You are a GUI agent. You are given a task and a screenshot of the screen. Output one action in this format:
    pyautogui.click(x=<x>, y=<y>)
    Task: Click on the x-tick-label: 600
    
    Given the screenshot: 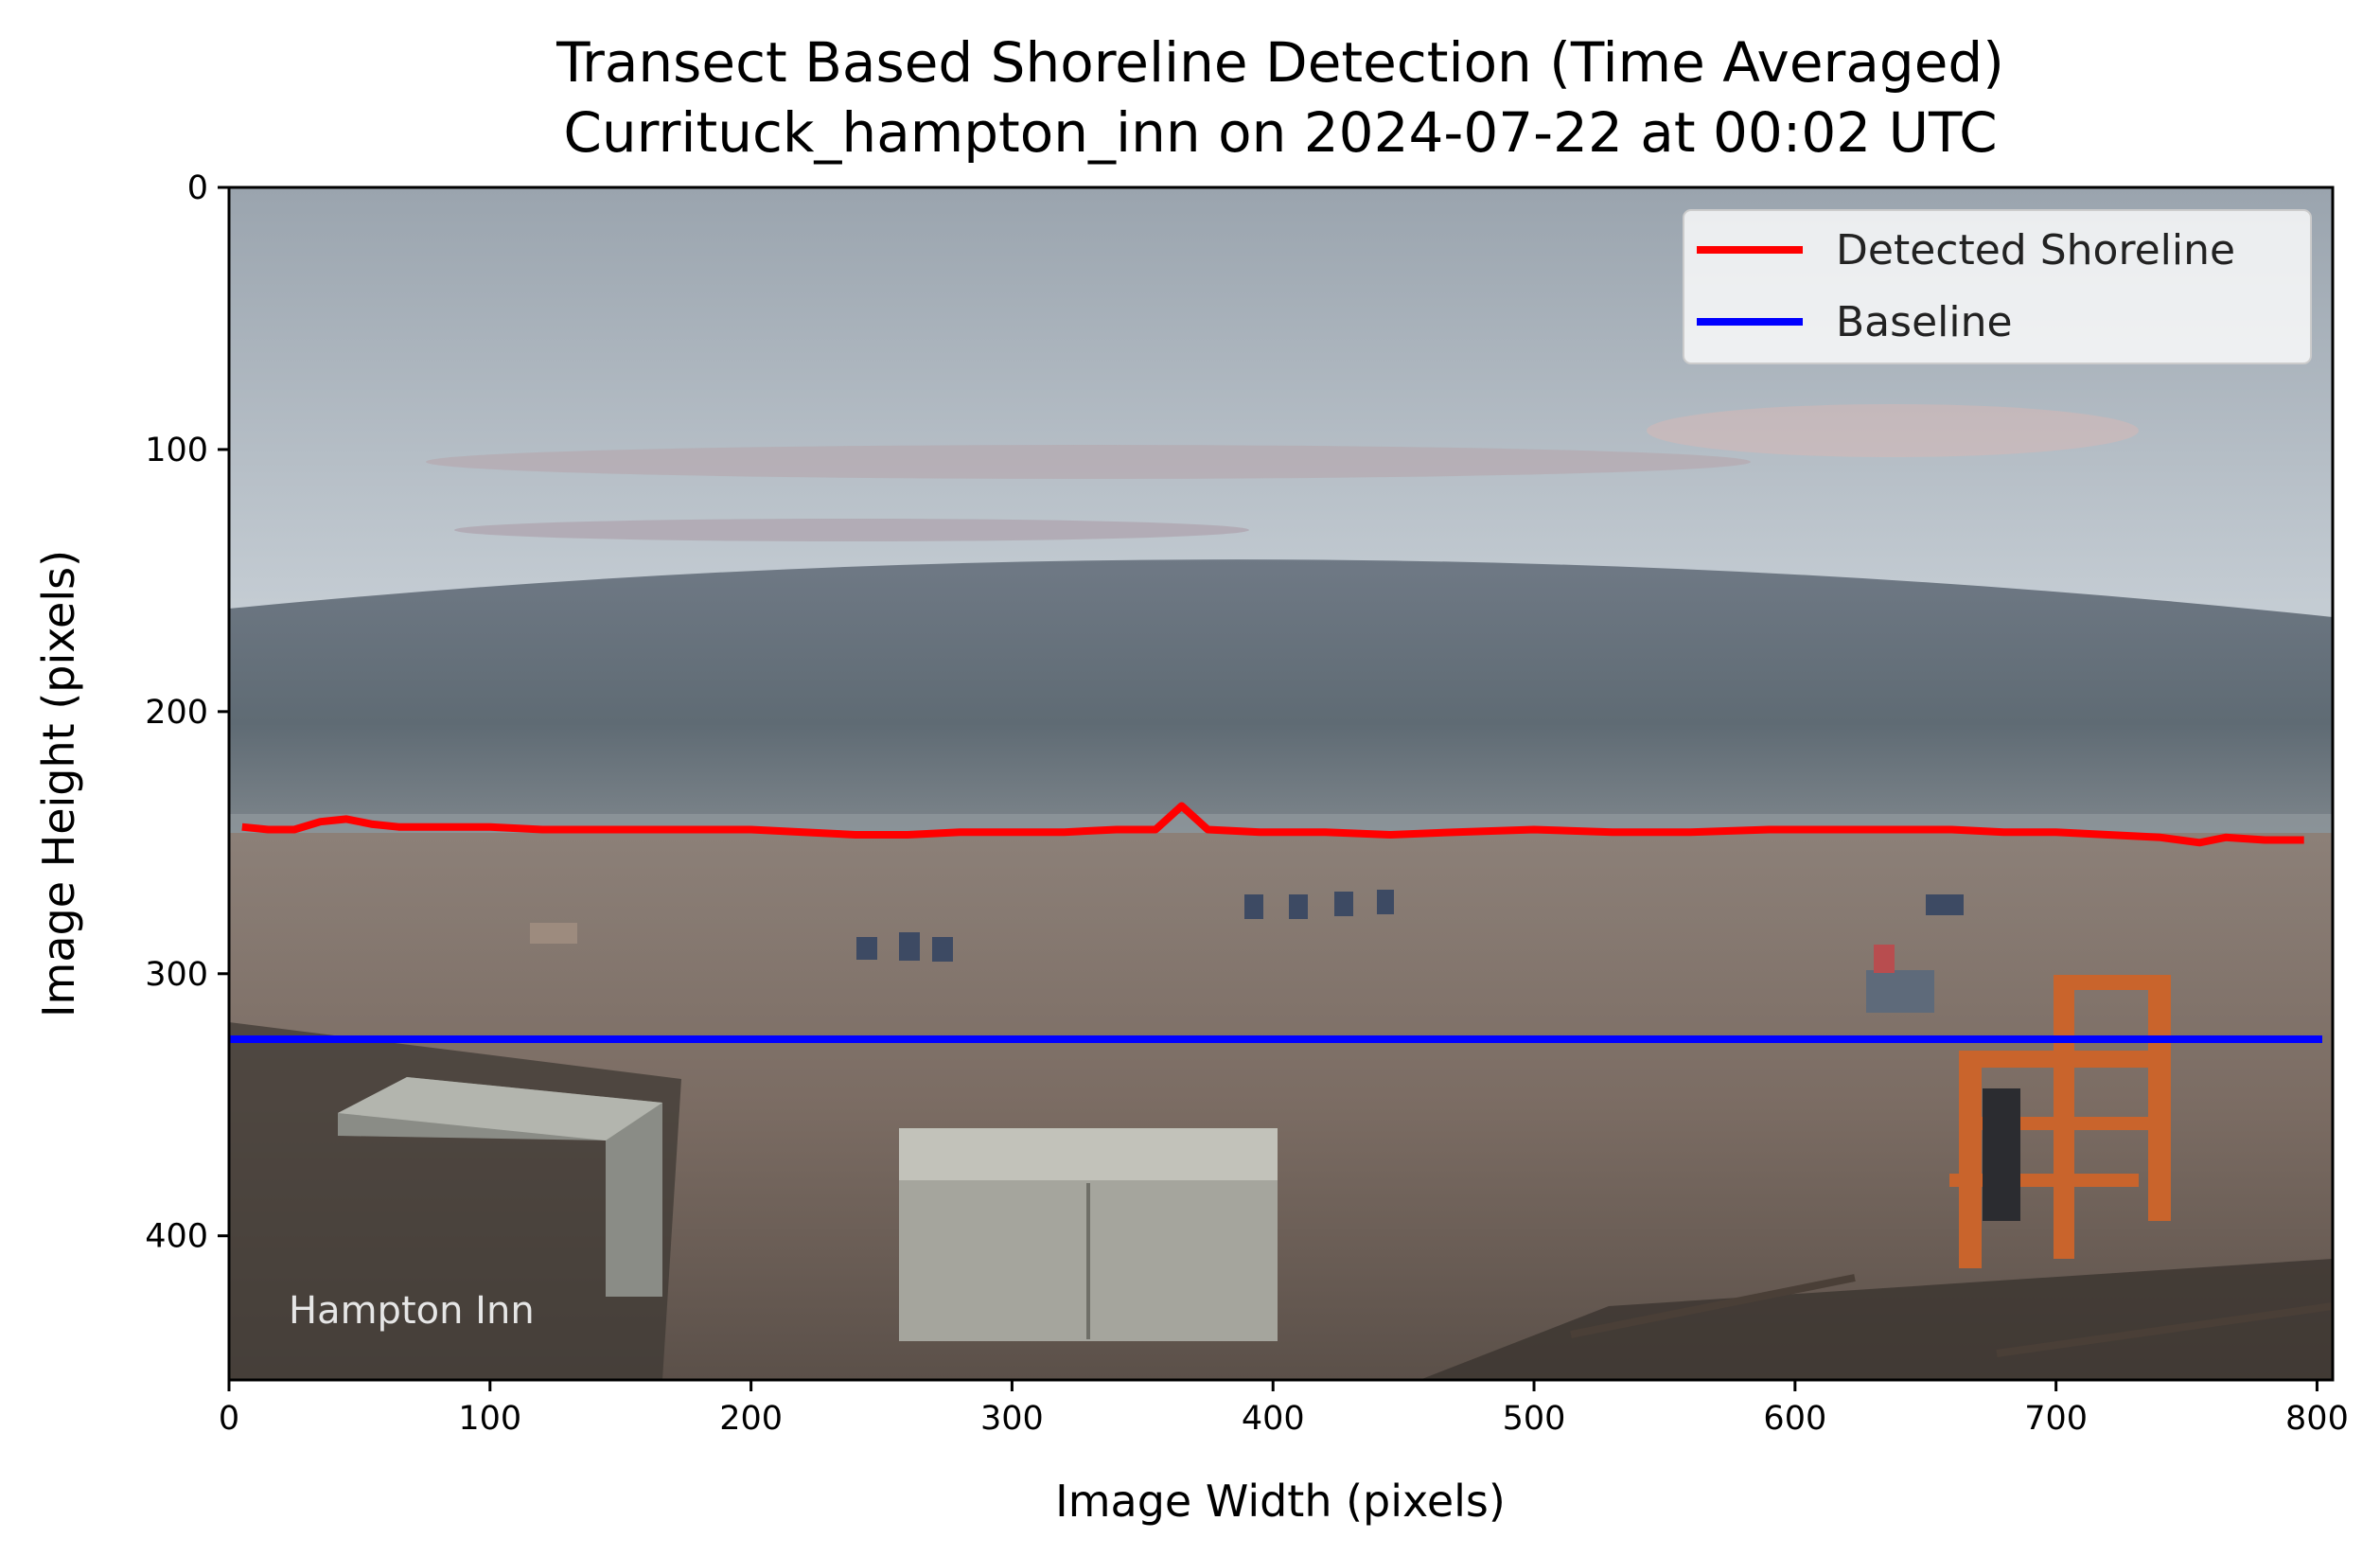 What is the action you would take?
    pyautogui.click(x=1794, y=1419)
    